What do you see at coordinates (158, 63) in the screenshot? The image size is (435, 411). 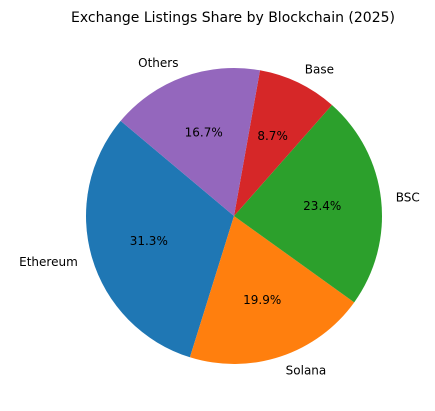 I see `slice-label-others: Others` at bounding box center [158, 63].